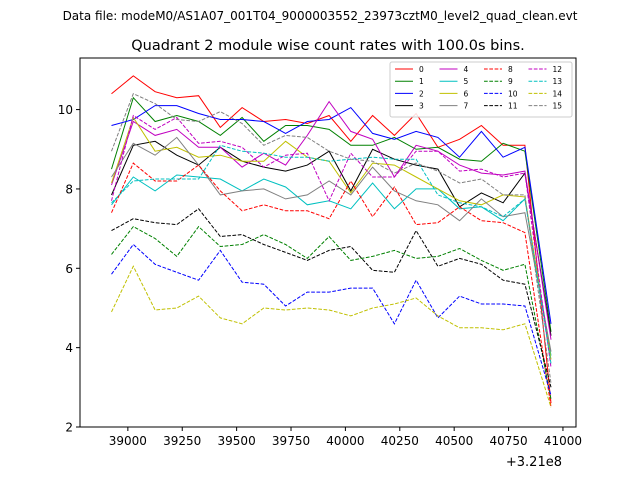 The image size is (640, 484). What do you see at coordinates (69, 189) in the screenshot?
I see `y-tick-label: 8` at bounding box center [69, 189].